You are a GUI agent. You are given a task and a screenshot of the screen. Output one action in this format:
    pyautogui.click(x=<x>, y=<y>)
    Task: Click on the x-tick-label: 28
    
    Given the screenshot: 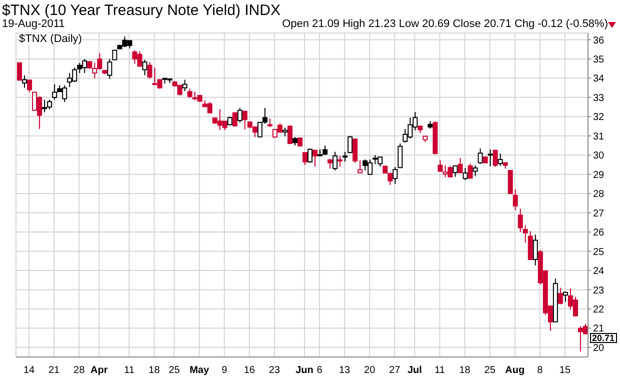 What is the action you would take?
    pyautogui.click(x=80, y=370)
    